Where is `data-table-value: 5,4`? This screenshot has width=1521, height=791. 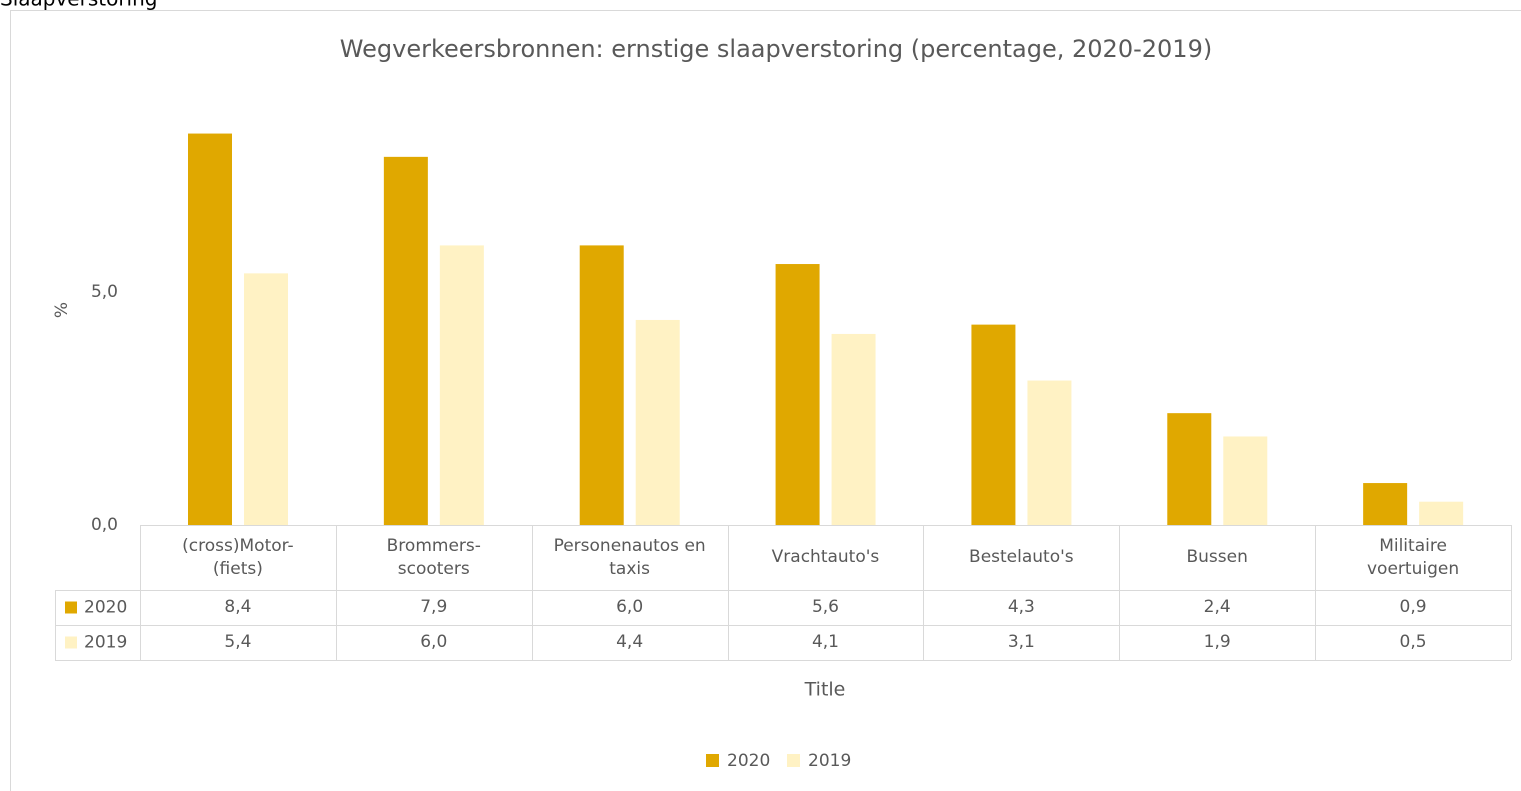 data-table-value: 5,4 is located at coordinates (238, 642).